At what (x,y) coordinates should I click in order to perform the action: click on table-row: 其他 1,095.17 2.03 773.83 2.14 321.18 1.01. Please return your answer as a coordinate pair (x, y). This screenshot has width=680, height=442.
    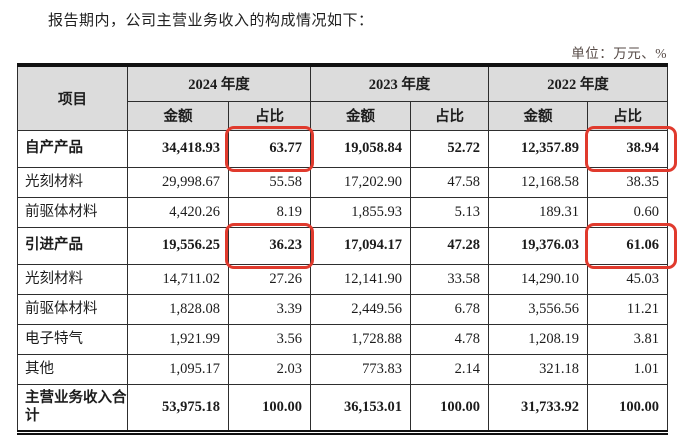
    Looking at the image, I should click on (342, 369).